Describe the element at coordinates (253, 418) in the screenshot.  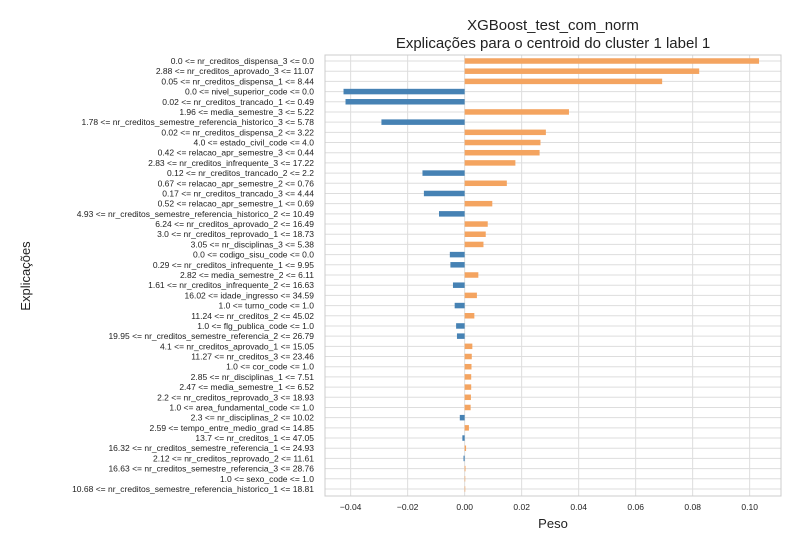
I see `y-tick-label: 2.3 <= nr_disciplinas_2 <= 10.02` at that location.